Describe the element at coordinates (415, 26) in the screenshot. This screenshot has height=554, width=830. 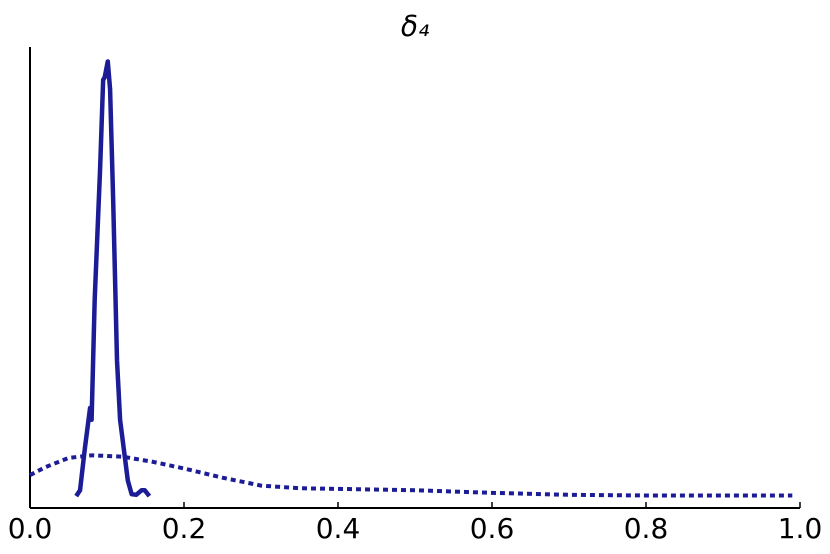
I see `chart-title: δ₄` at that location.